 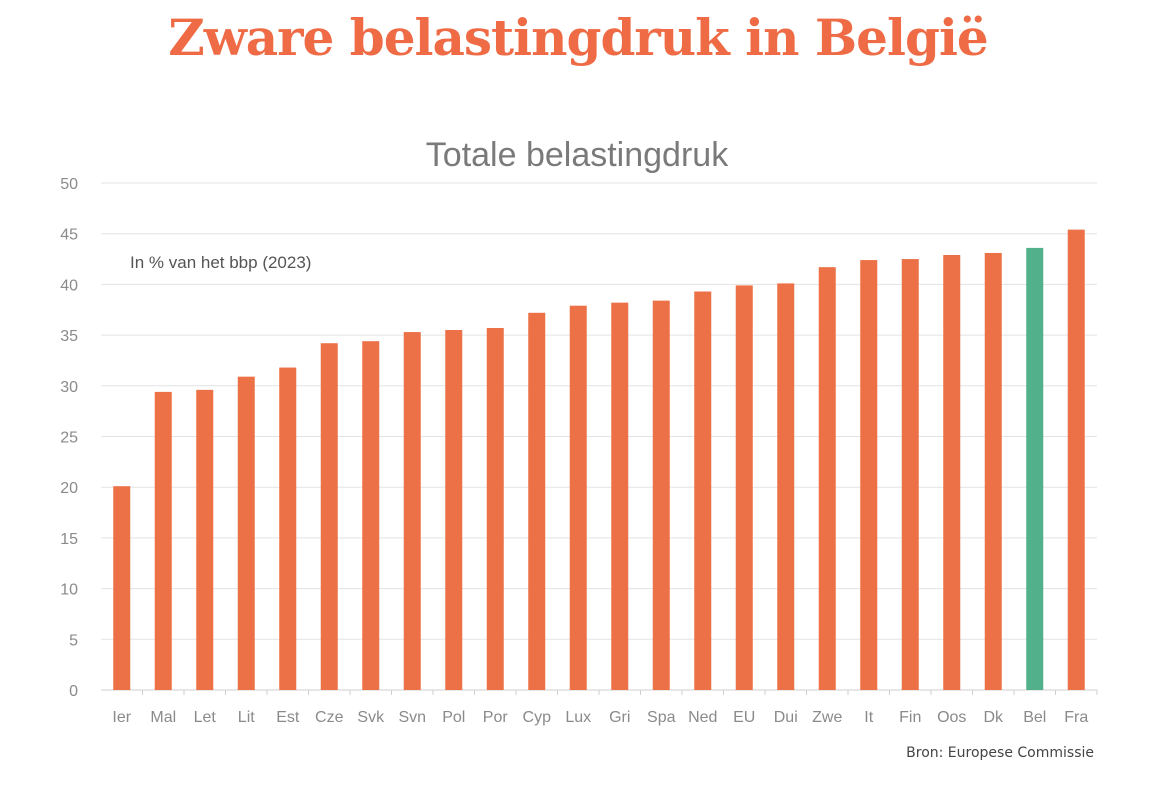 What do you see at coordinates (577, 155) in the screenshot?
I see `chart-title: Totale belastingdruk` at bounding box center [577, 155].